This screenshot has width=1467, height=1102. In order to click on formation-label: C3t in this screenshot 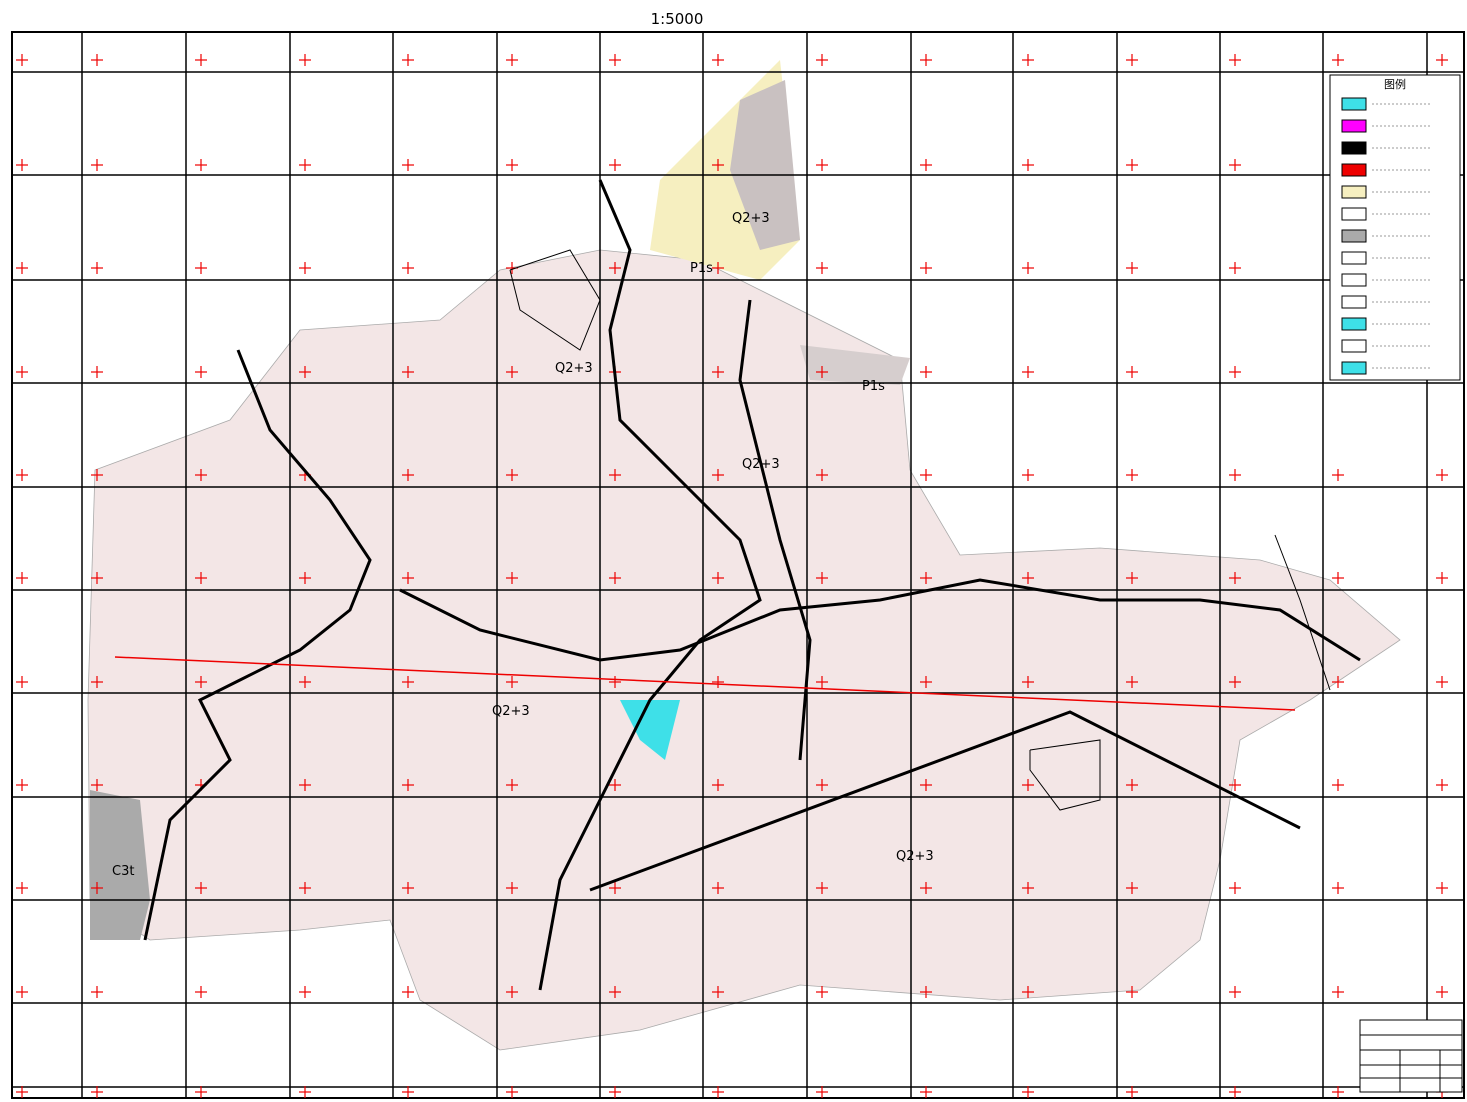, I will do `click(123, 871)`.